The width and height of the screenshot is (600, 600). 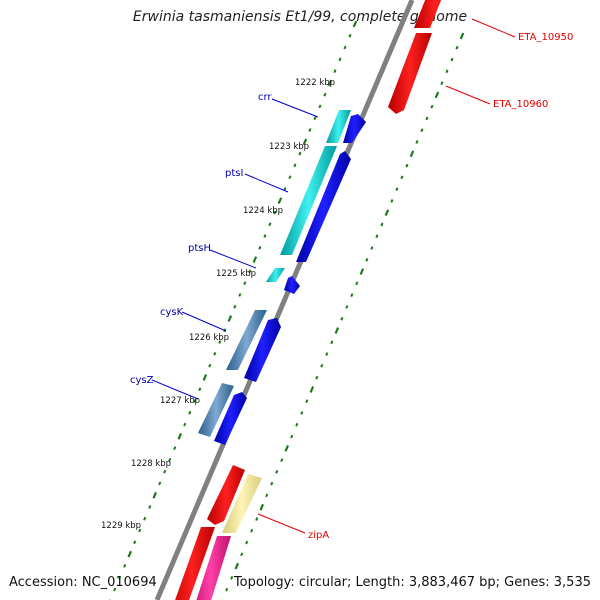 What do you see at coordinates (226, 495) in the screenshot?
I see `gene-red-a` at bounding box center [226, 495].